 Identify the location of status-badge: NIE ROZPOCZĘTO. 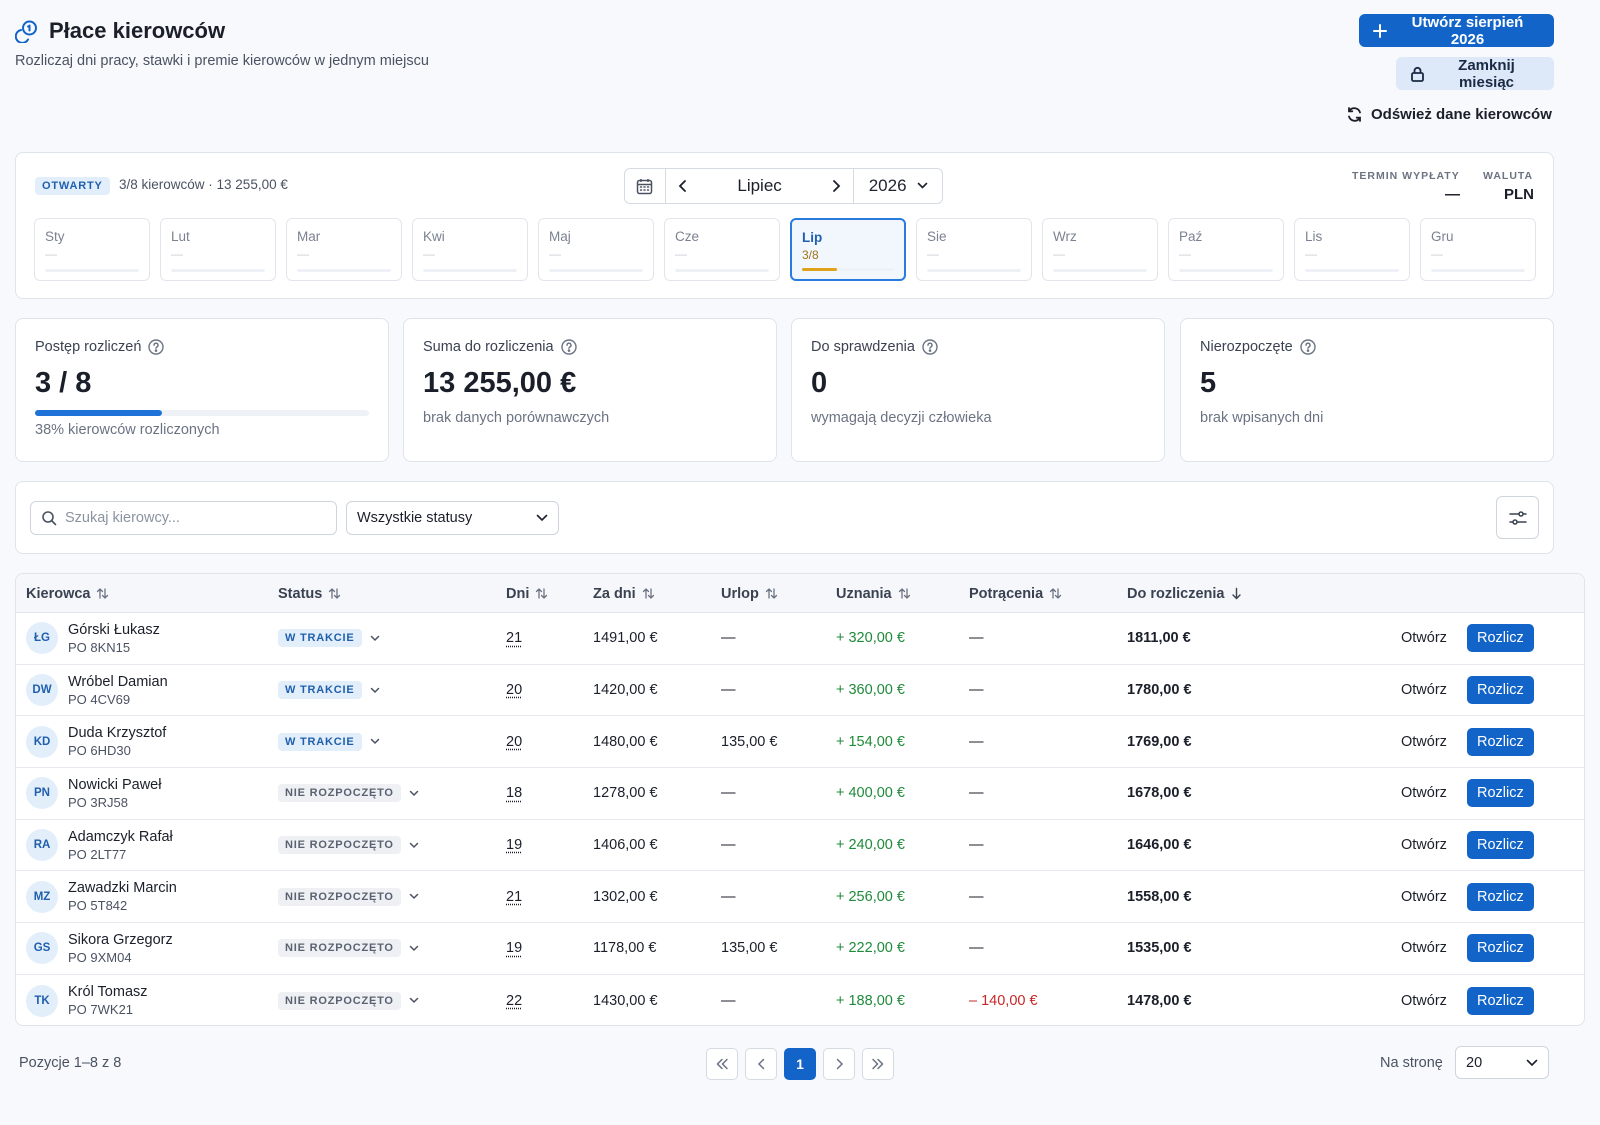
(339, 845).